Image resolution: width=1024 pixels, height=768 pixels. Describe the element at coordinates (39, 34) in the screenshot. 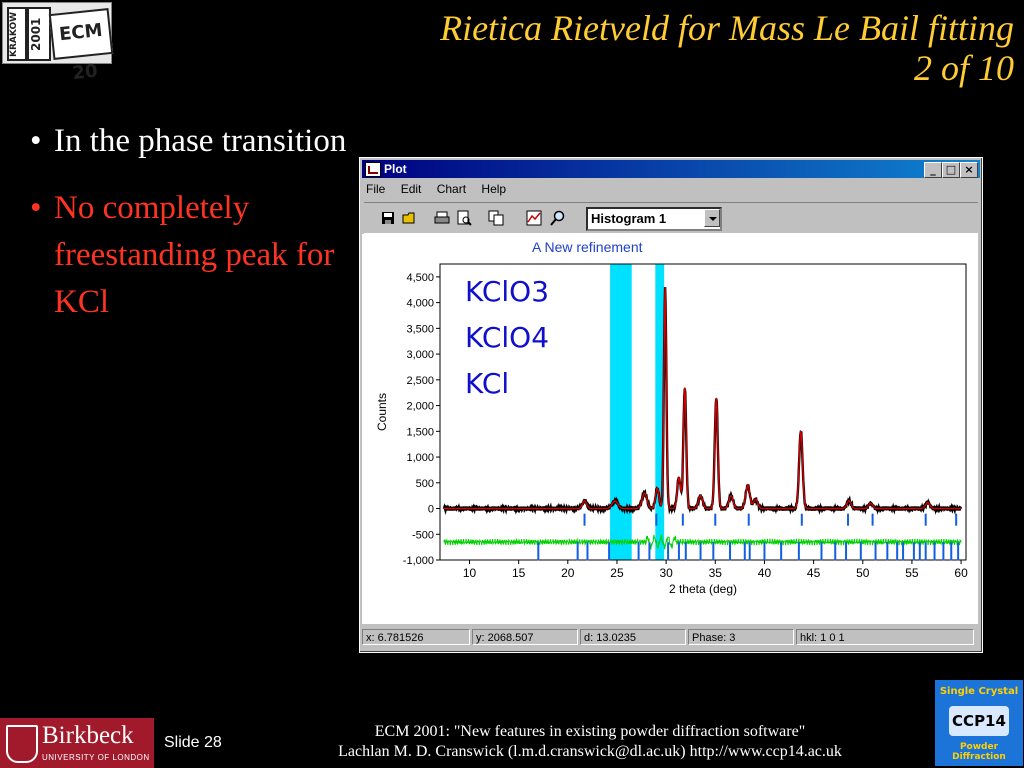

I see `year-logo-text: 2001` at that location.